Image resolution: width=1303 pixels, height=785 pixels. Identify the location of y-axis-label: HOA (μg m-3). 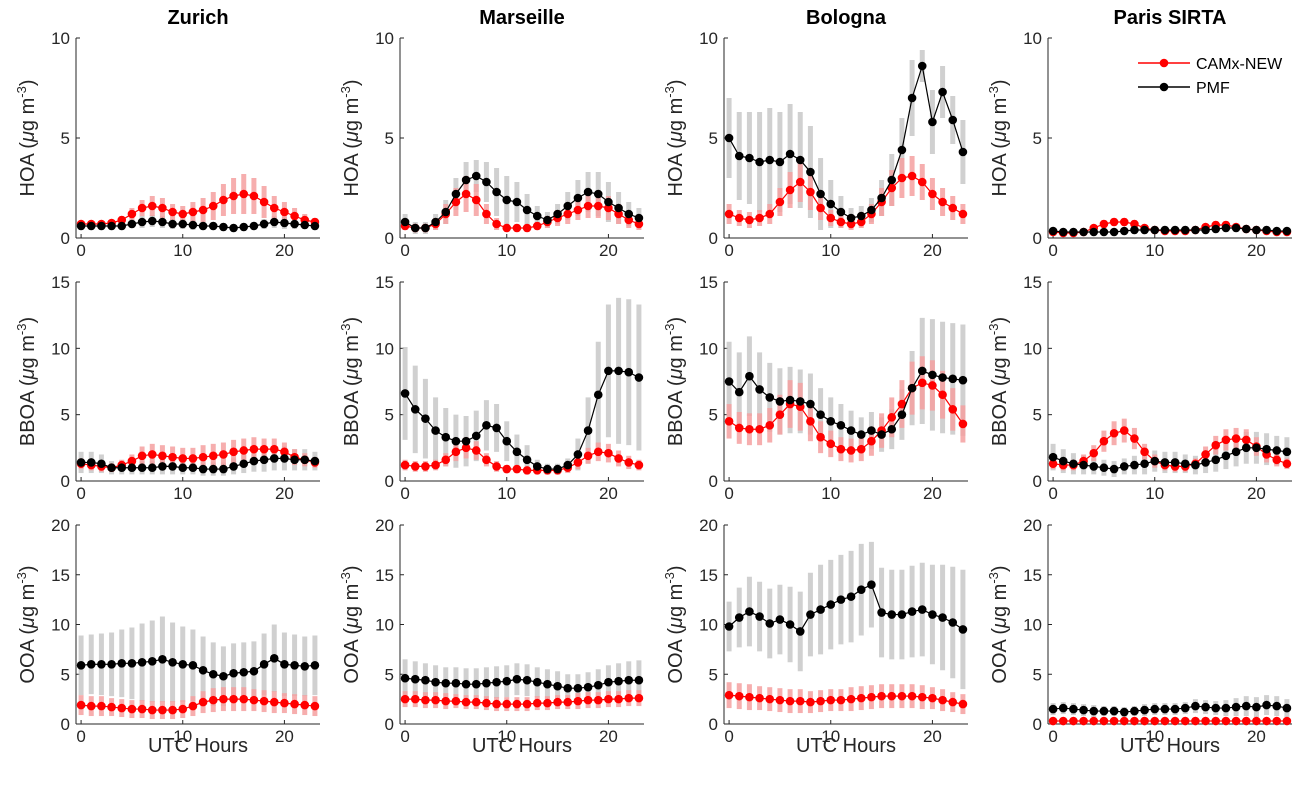
(998, 138).